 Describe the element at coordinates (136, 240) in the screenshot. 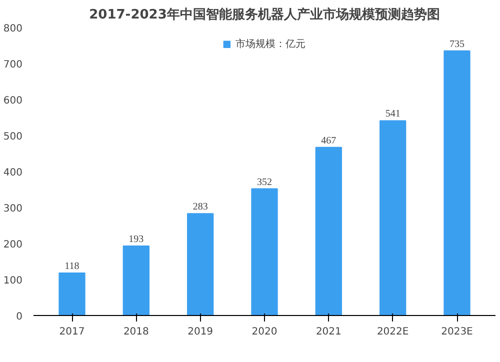

I see `data-label: 193` at that location.